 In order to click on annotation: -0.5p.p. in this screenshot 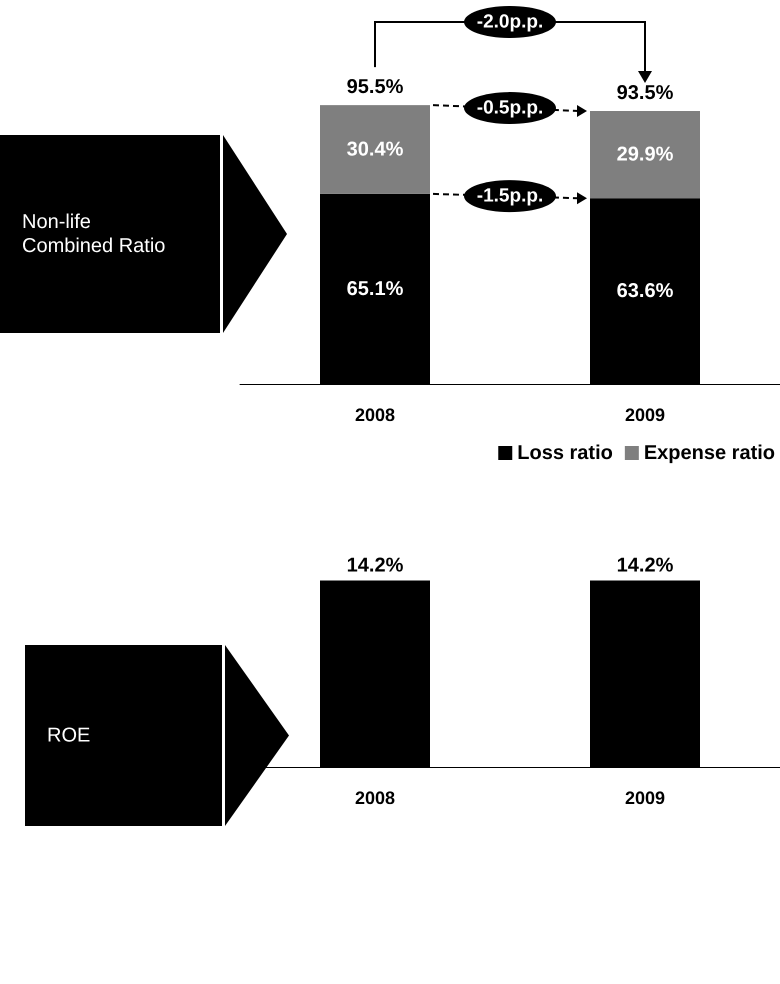, I will do `click(510, 108)`.